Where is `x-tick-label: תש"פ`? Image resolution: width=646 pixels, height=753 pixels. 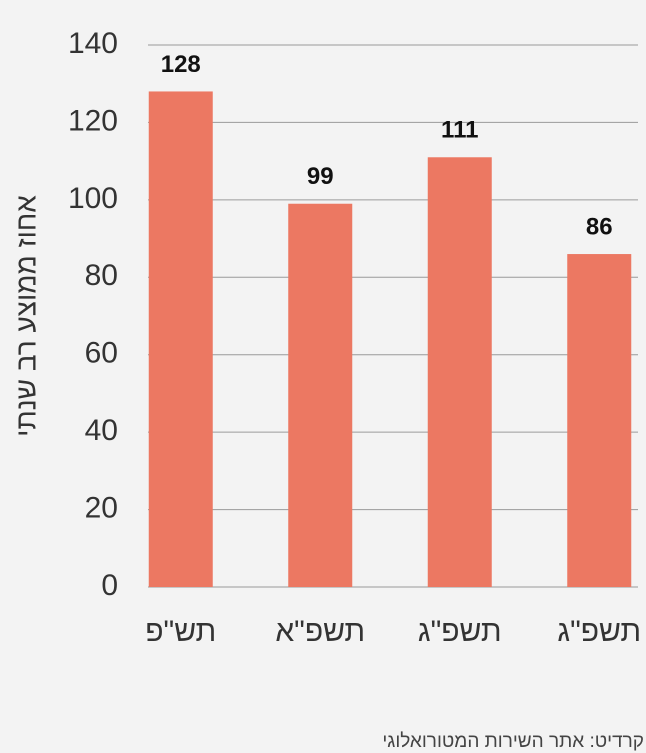
x-tick-label: תש"פ is located at coordinates (180, 631).